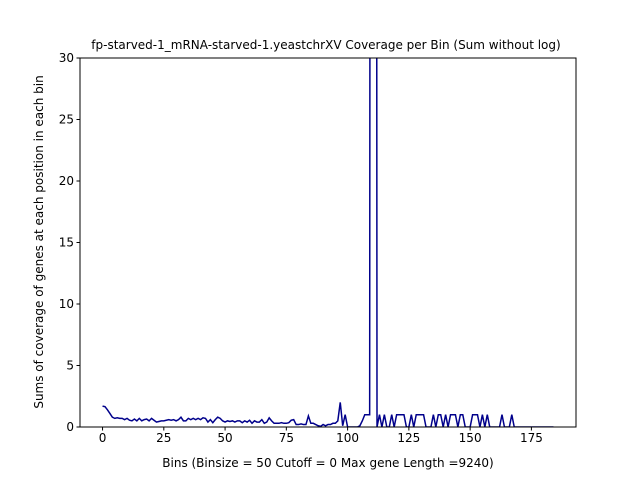 The height and width of the screenshot is (484, 640). I want to click on y-tick-label: 0, so click(70, 427).